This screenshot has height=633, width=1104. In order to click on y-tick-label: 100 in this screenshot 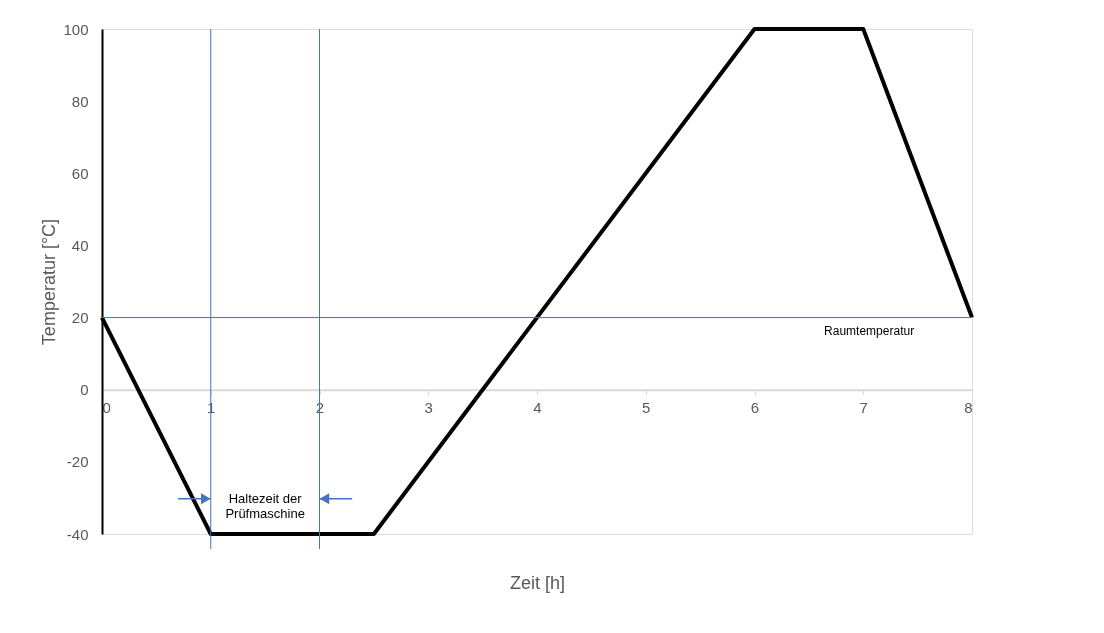, I will do `click(76, 29)`.